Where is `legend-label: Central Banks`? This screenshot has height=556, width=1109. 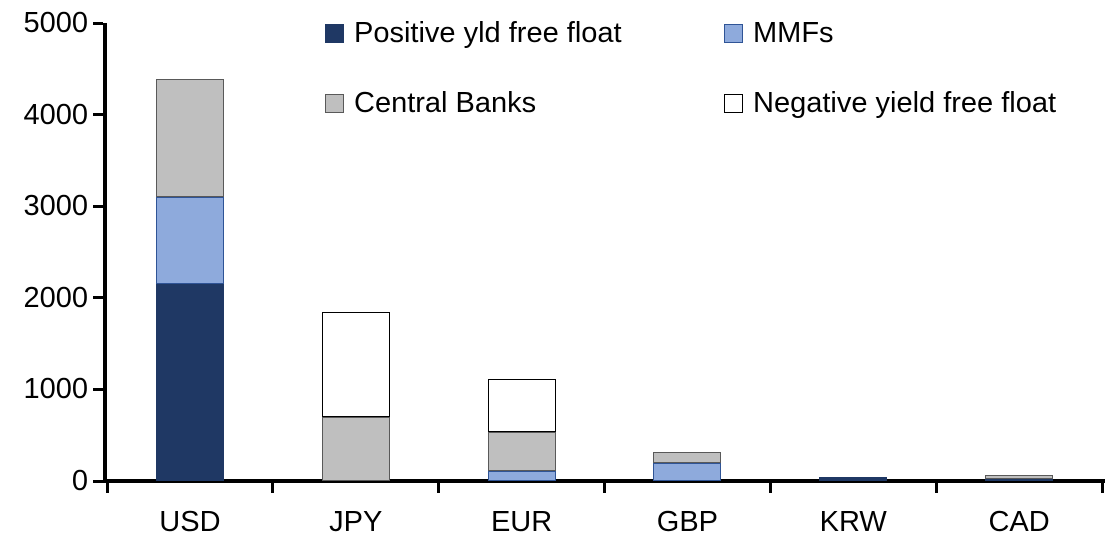 legend-label: Central Banks is located at coordinates (445, 103).